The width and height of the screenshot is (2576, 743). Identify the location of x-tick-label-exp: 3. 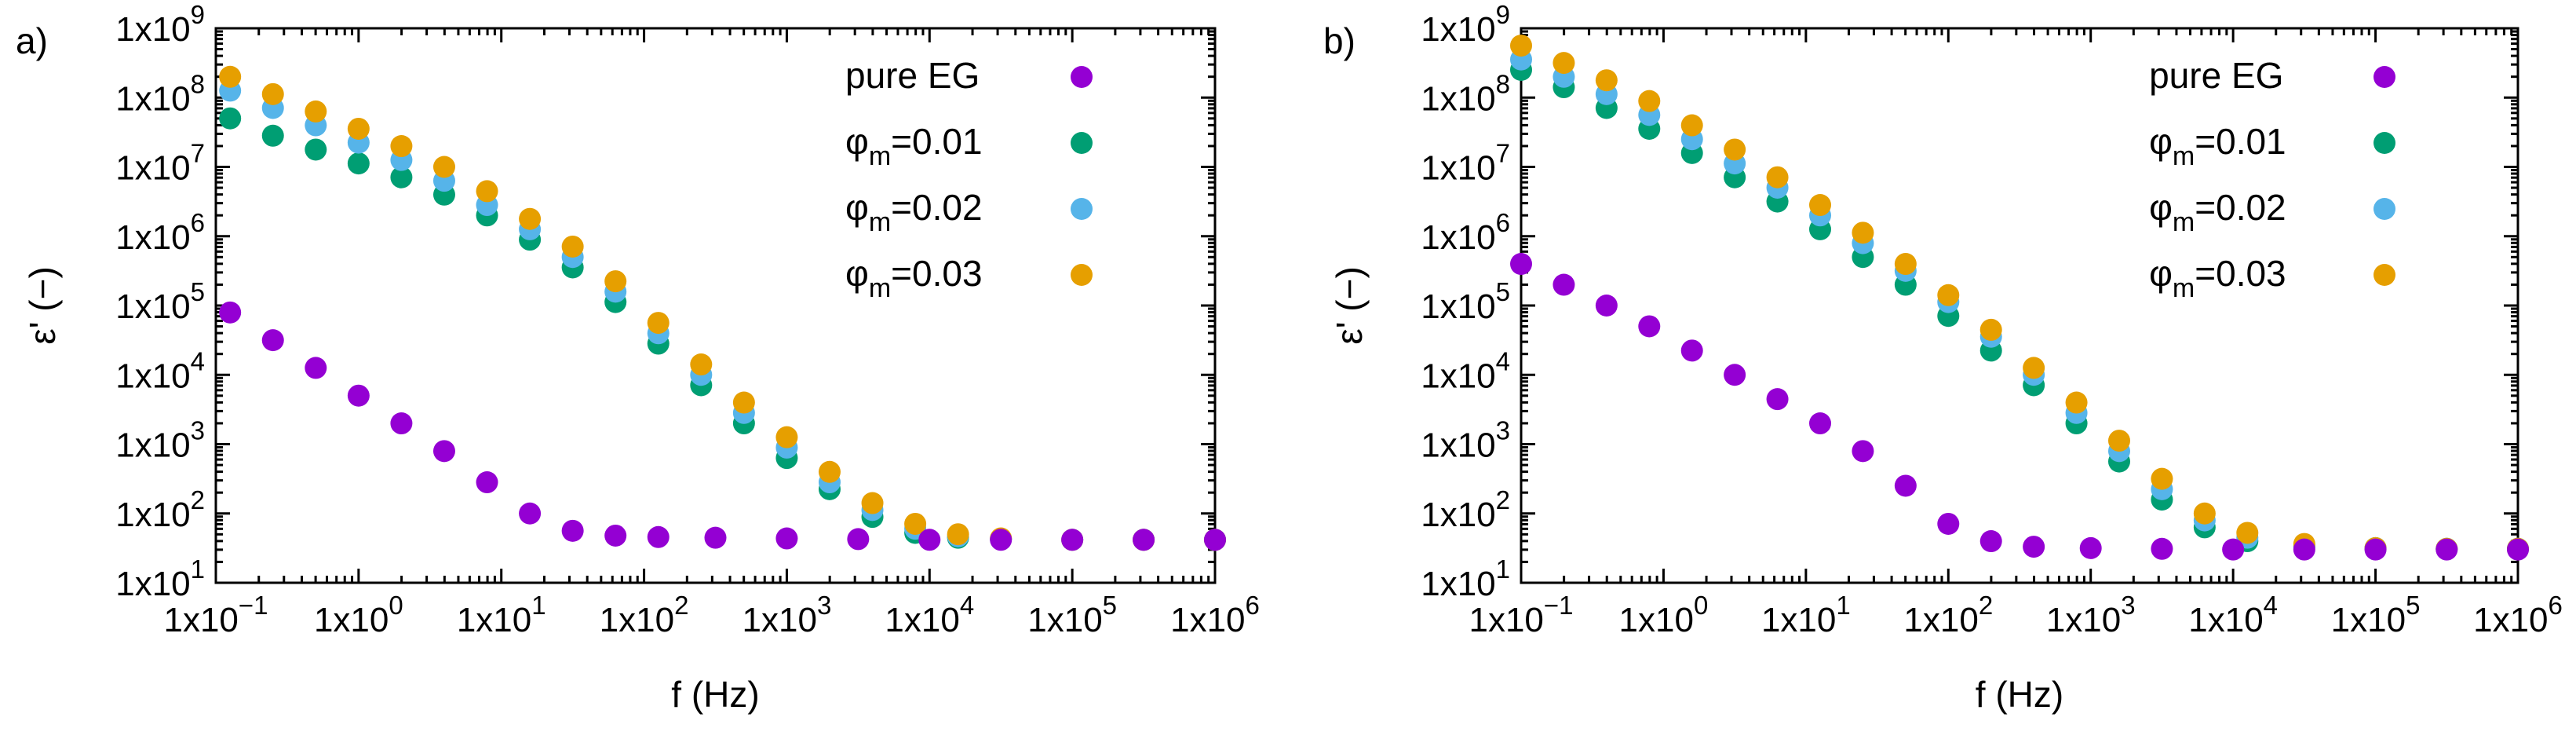
(824, 605).